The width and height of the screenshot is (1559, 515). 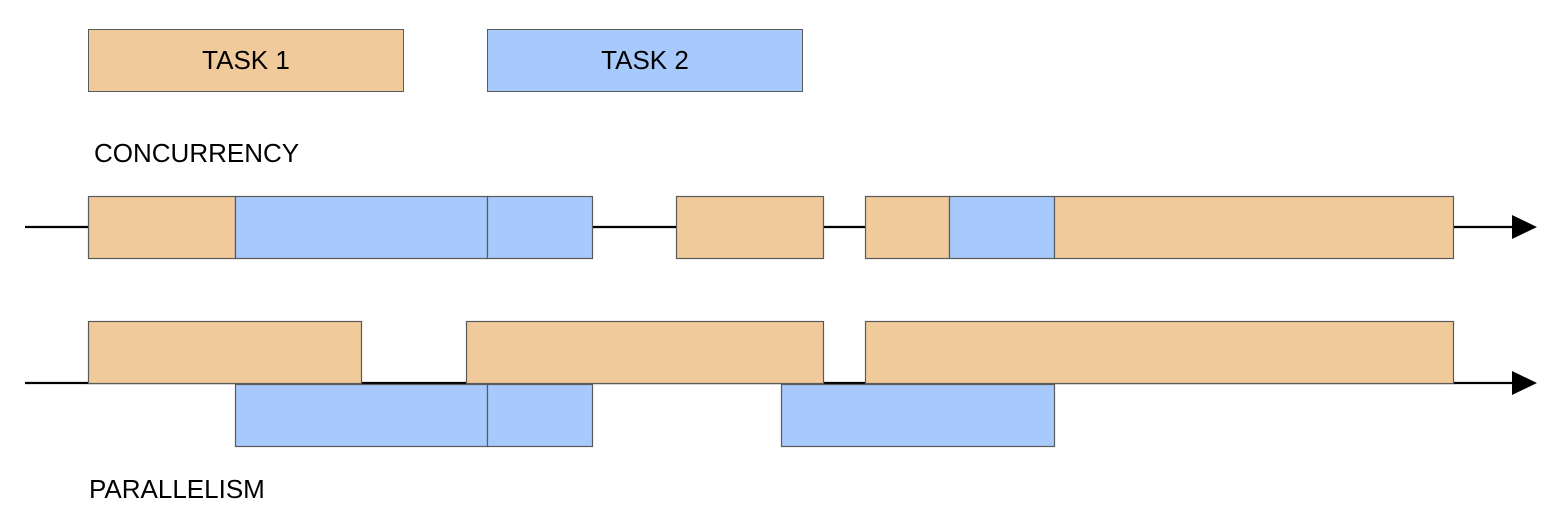 I want to click on legend-task-2-label: TASK 2, so click(x=645, y=60).